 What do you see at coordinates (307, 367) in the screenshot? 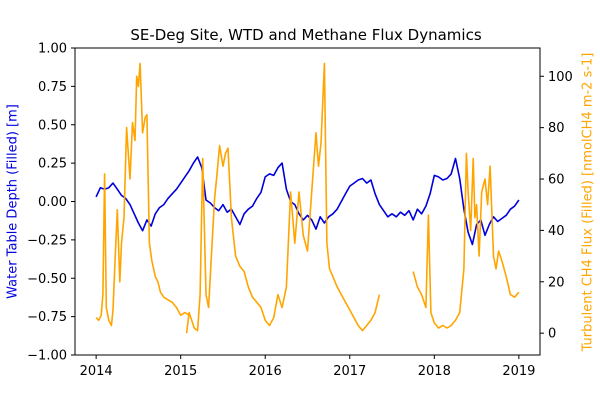
I see `x-axis: 2014 2015 2016 2017 2018 2019` at bounding box center [307, 367].